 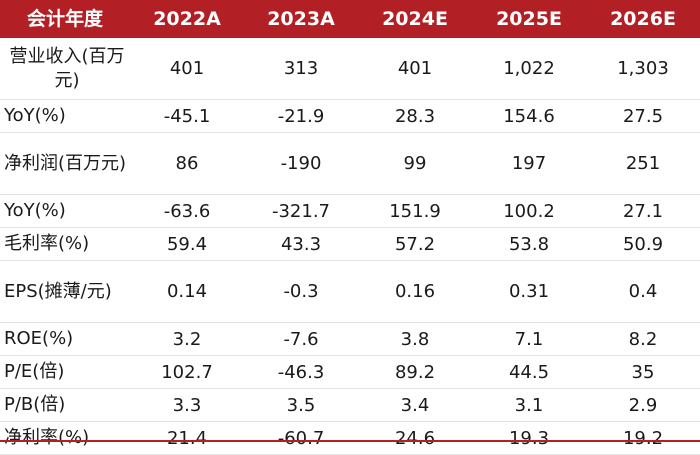 What do you see at coordinates (301, 339) in the screenshot?
I see `table-cell: -7.6` at bounding box center [301, 339].